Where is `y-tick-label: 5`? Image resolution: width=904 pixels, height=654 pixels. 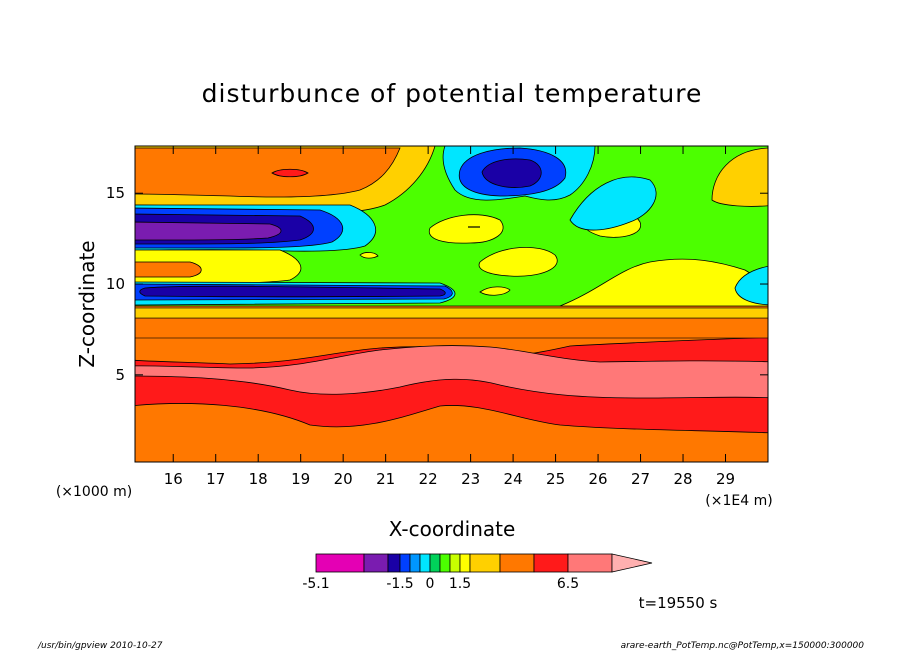 y-tick-label: 5 is located at coordinates (120, 375).